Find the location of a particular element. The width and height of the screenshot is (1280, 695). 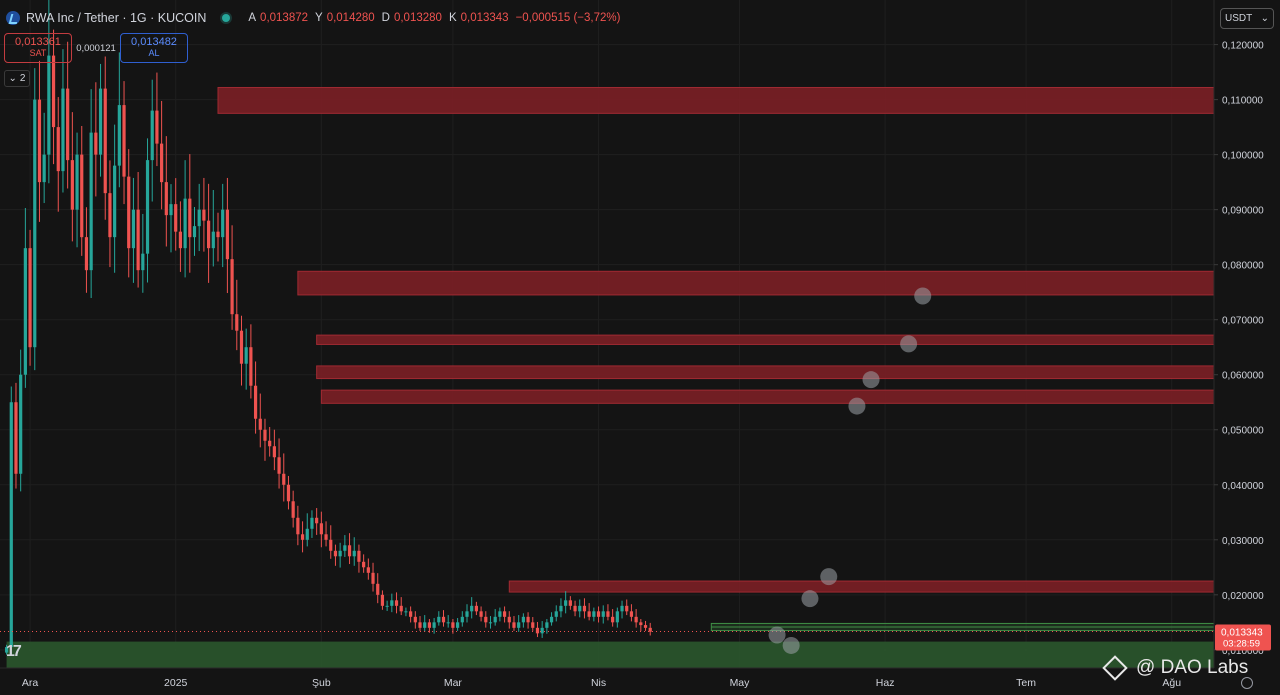

currency-select: USDT ⌄ is located at coordinates (1247, 18).